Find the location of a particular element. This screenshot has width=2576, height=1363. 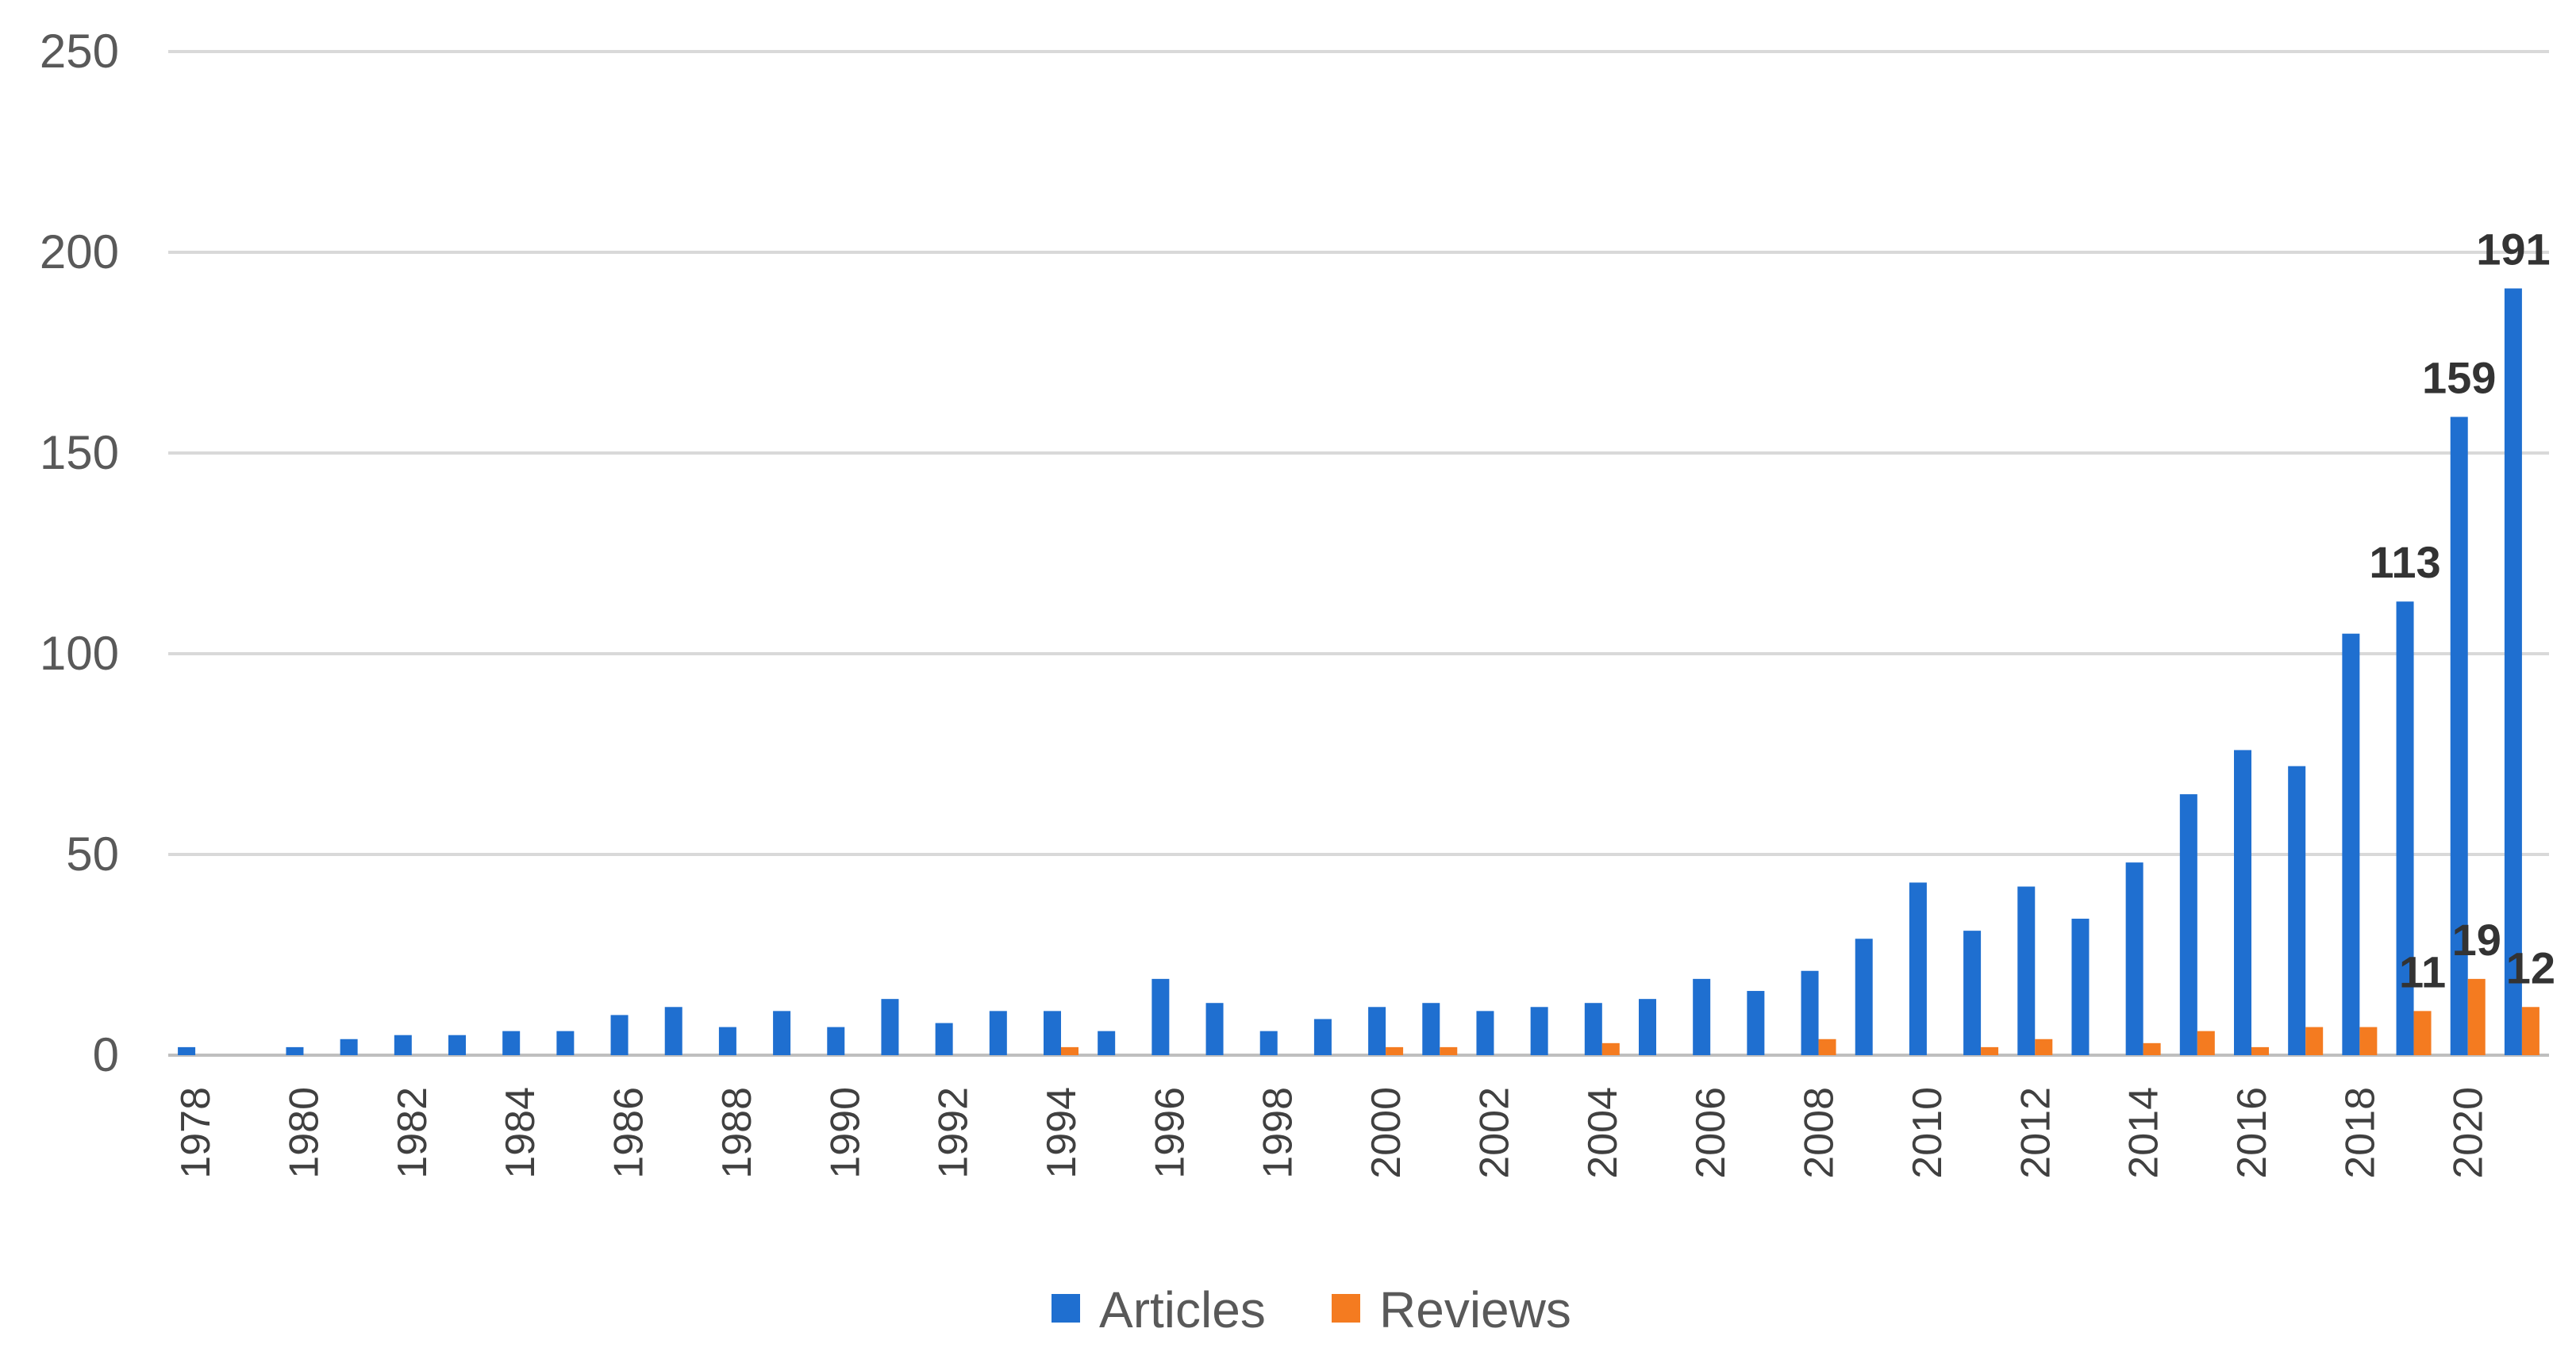

bar-reviews-1994 is located at coordinates (1069, 1050).